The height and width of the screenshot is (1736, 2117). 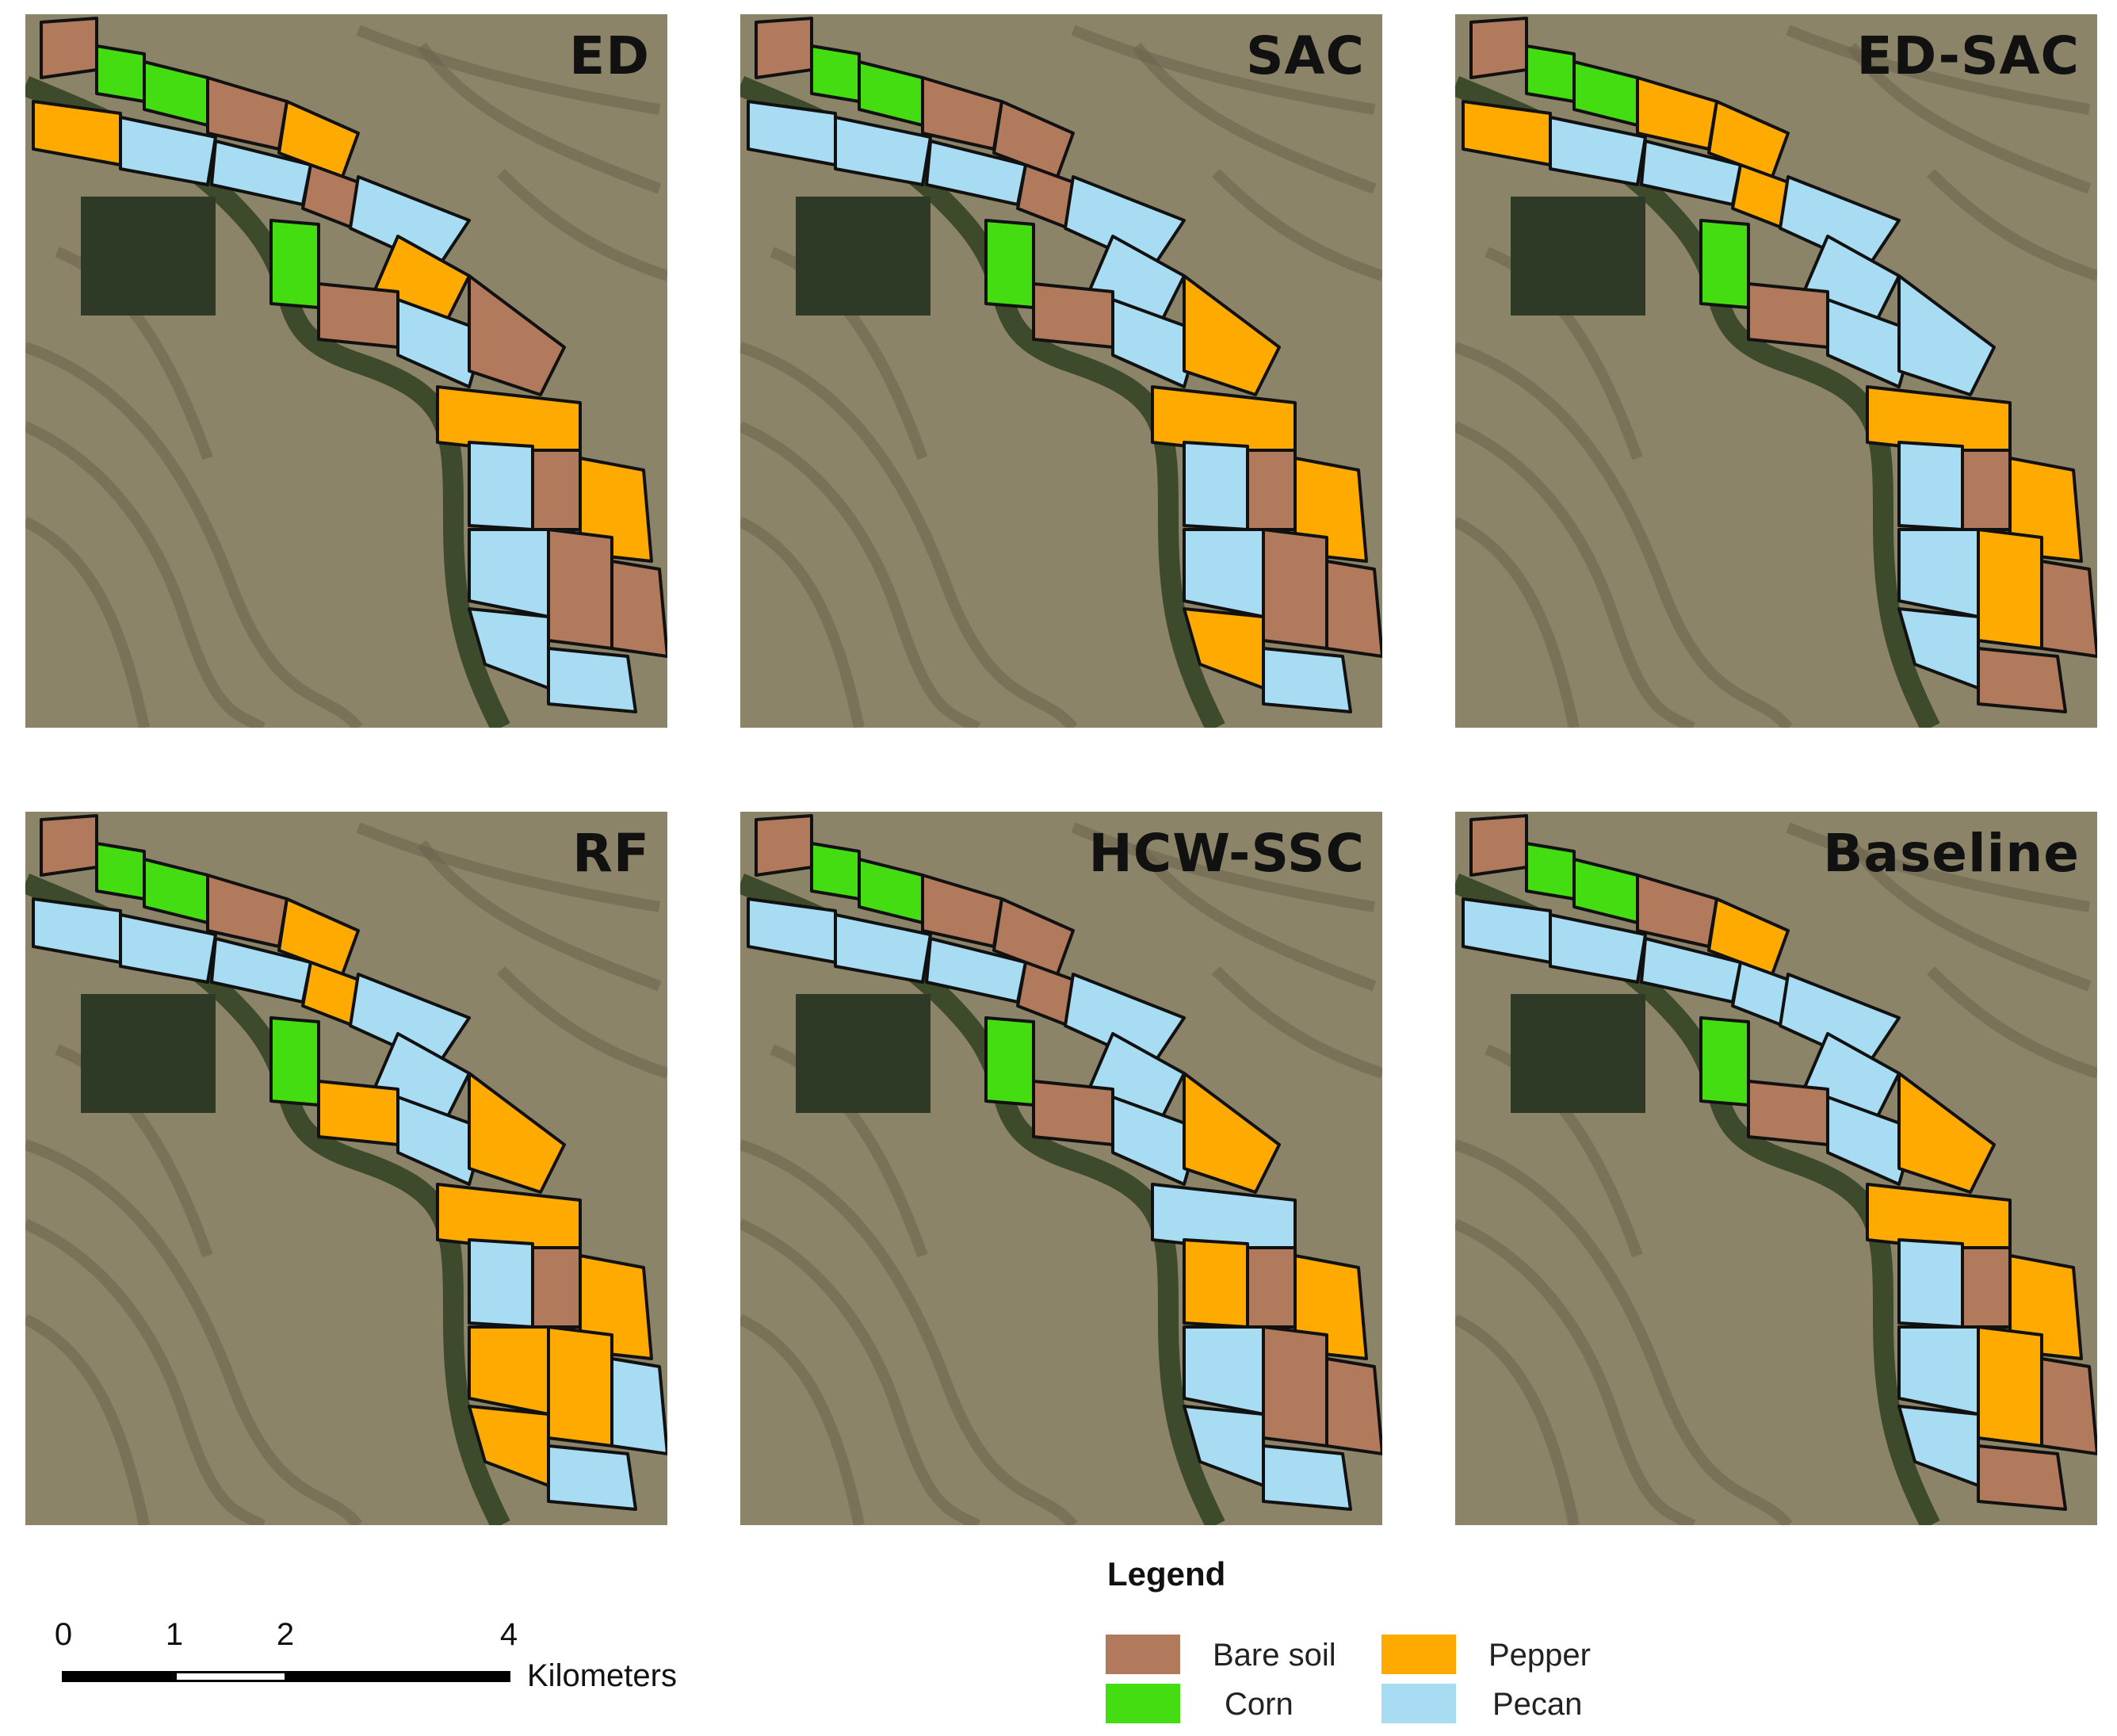 What do you see at coordinates (285, 1634) in the screenshot?
I see `scale-tick-2: 2` at bounding box center [285, 1634].